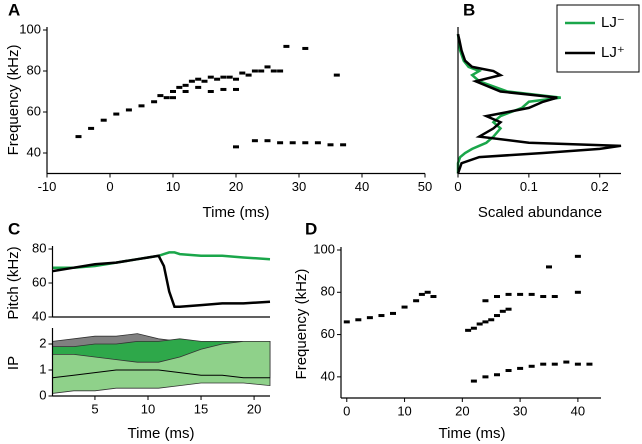 The image size is (642, 444). I want to click on panel-letter: C, so click(14, 228).